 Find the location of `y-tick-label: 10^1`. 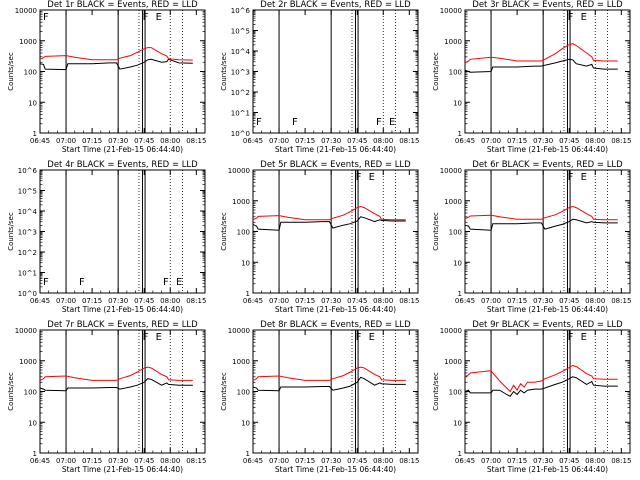

y-tick-label: 10^1 is located at coordinates (240, 114).